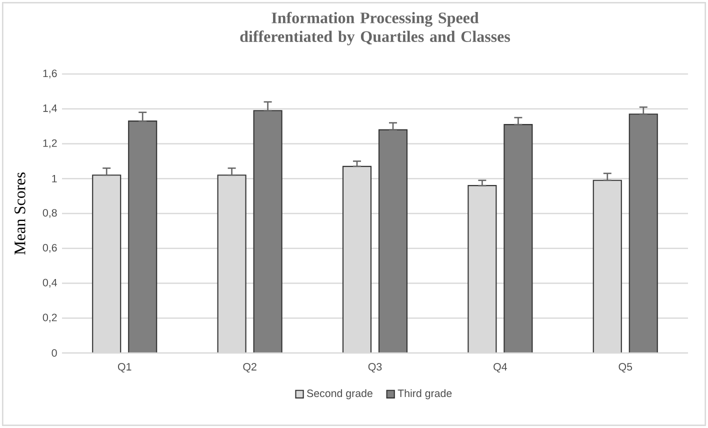 This screenshot has width=708, height=428. I want to click on legend-label: Third grade, so click(425, 394).